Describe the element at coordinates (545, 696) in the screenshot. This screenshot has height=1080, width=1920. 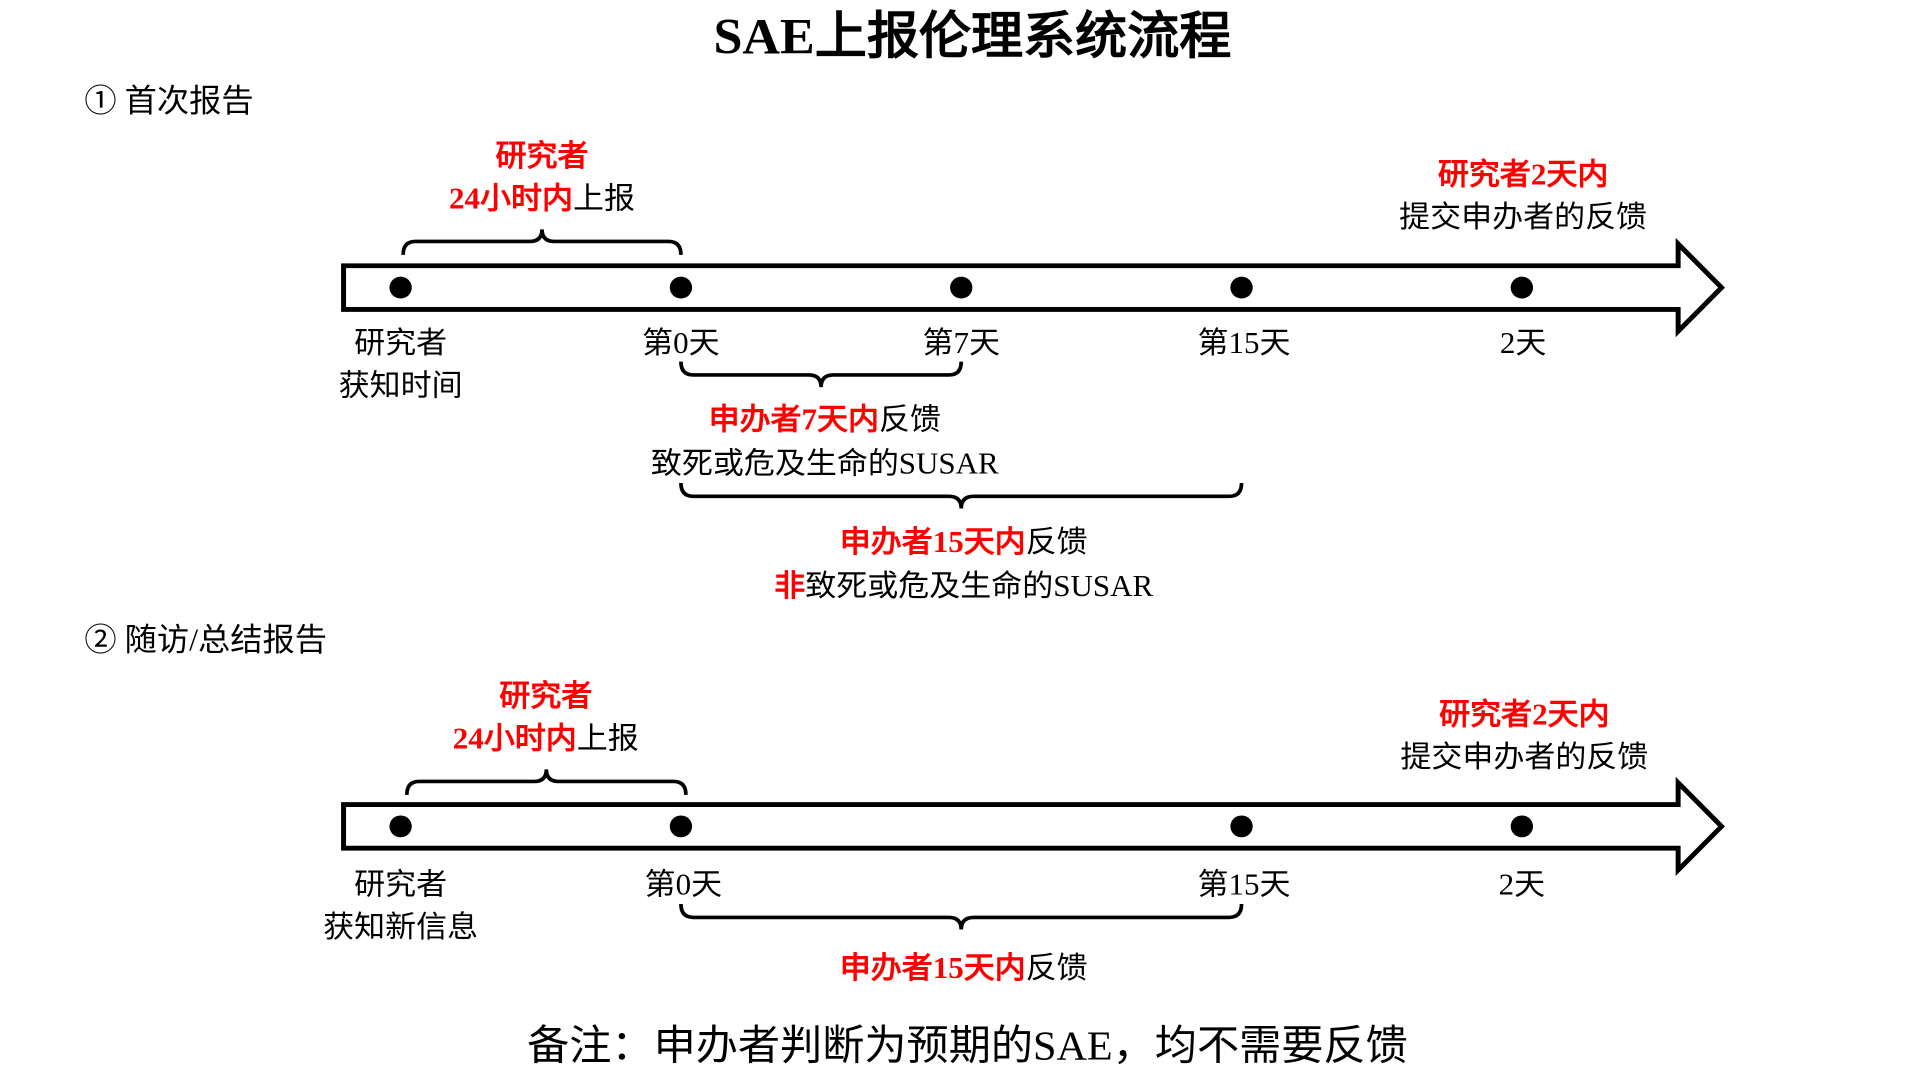
I see `s2-investigator-label: 研究者` at that location.